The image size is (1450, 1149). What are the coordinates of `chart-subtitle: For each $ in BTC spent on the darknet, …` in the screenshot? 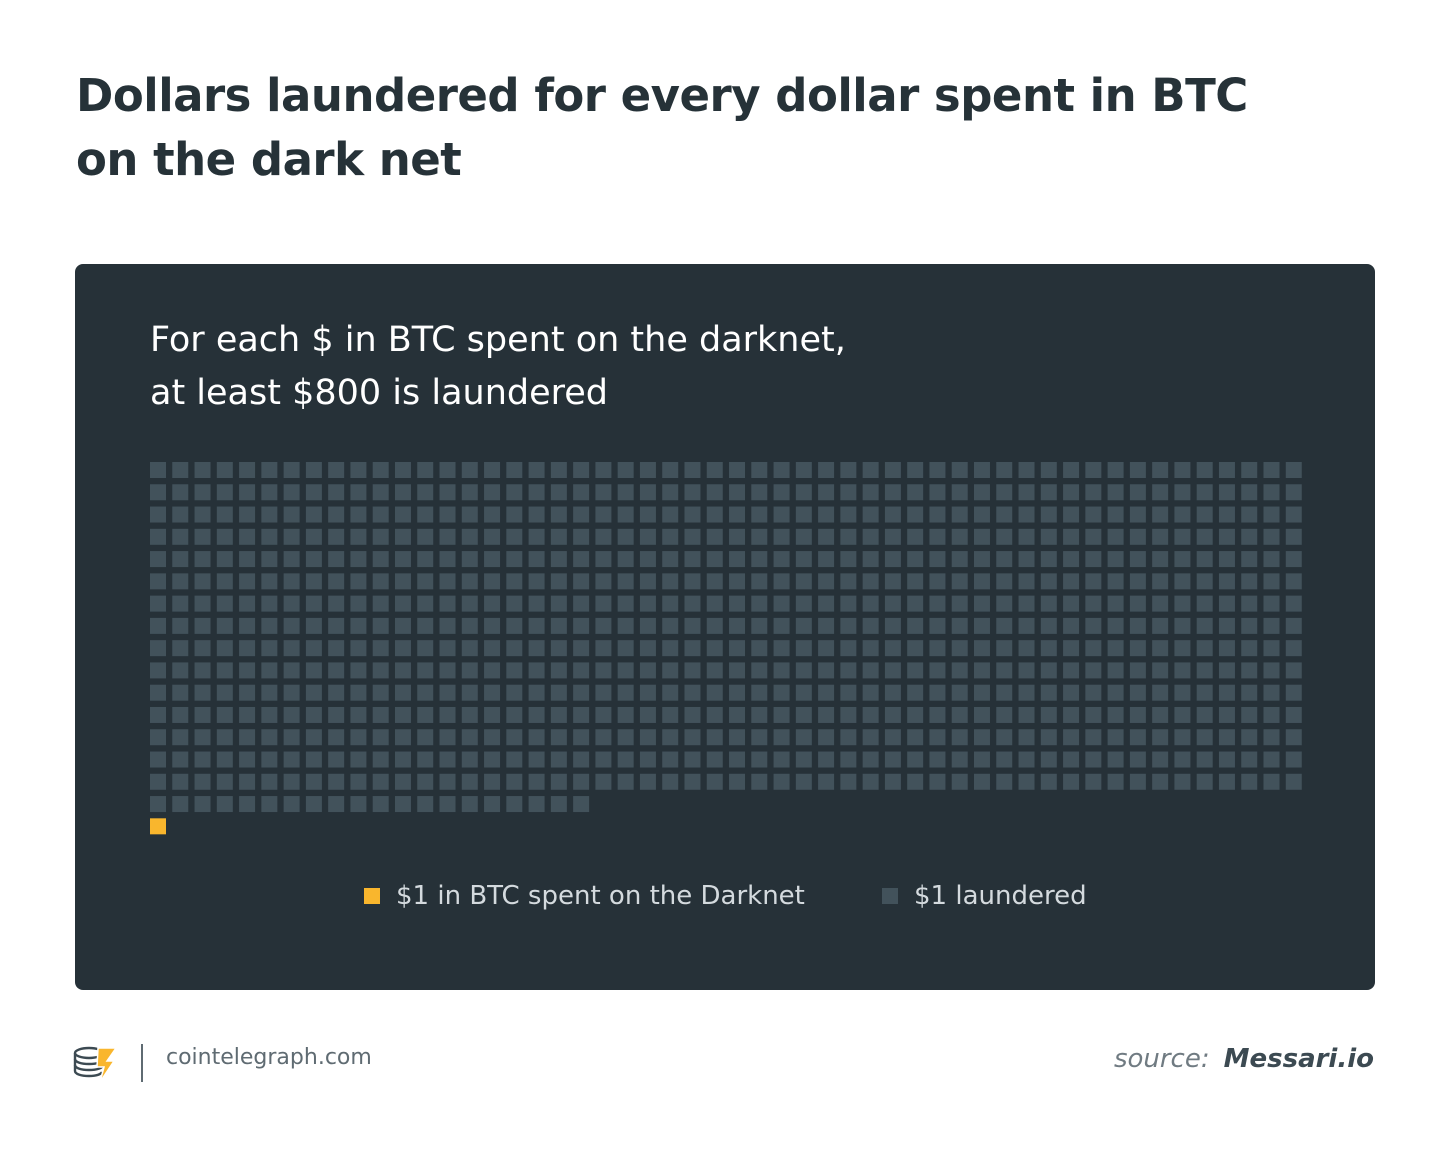 It's located at (498, 367).